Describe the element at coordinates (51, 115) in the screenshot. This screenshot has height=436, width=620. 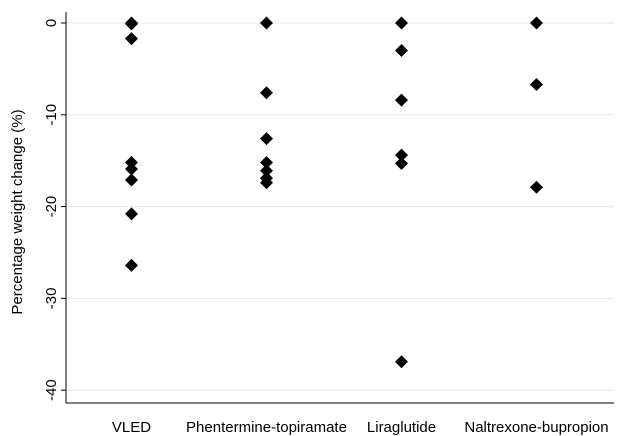
I see `y-tick-label: -10` at that location.